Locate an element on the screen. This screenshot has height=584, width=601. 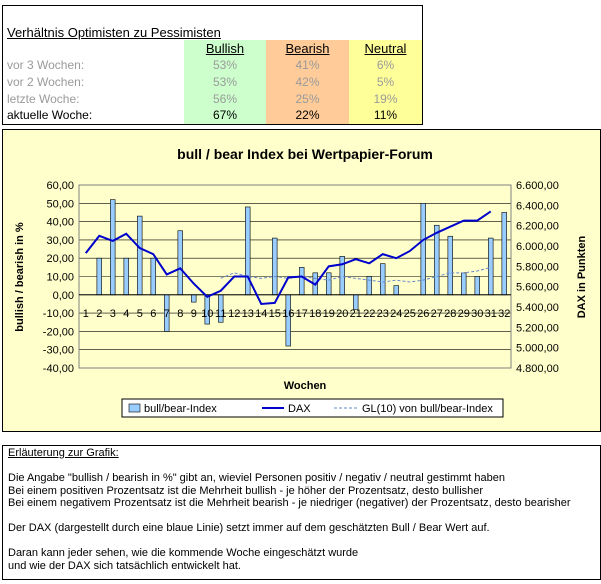
x-tick-label: 19 is located at coordinates (329, 314).